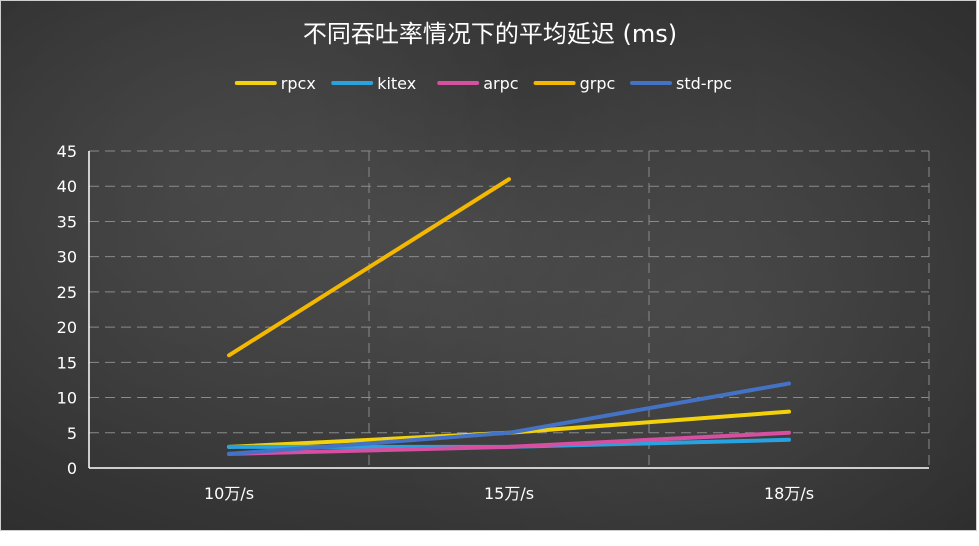 Image resolution: width=979 pixels, height=546 pixels. I want to click on legend: rpcx kitex arpc grpc std-rpc, so click(483, 83).